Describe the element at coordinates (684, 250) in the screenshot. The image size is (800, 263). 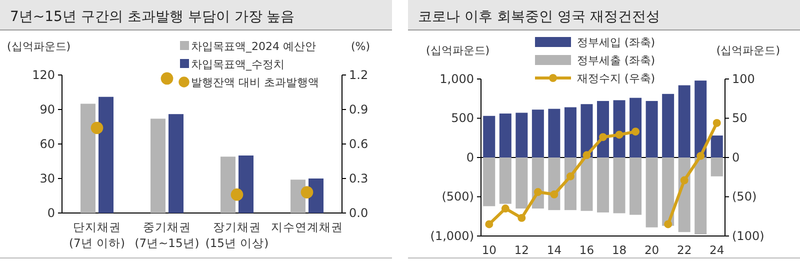
I see `x-tick-label: 22` at that location.